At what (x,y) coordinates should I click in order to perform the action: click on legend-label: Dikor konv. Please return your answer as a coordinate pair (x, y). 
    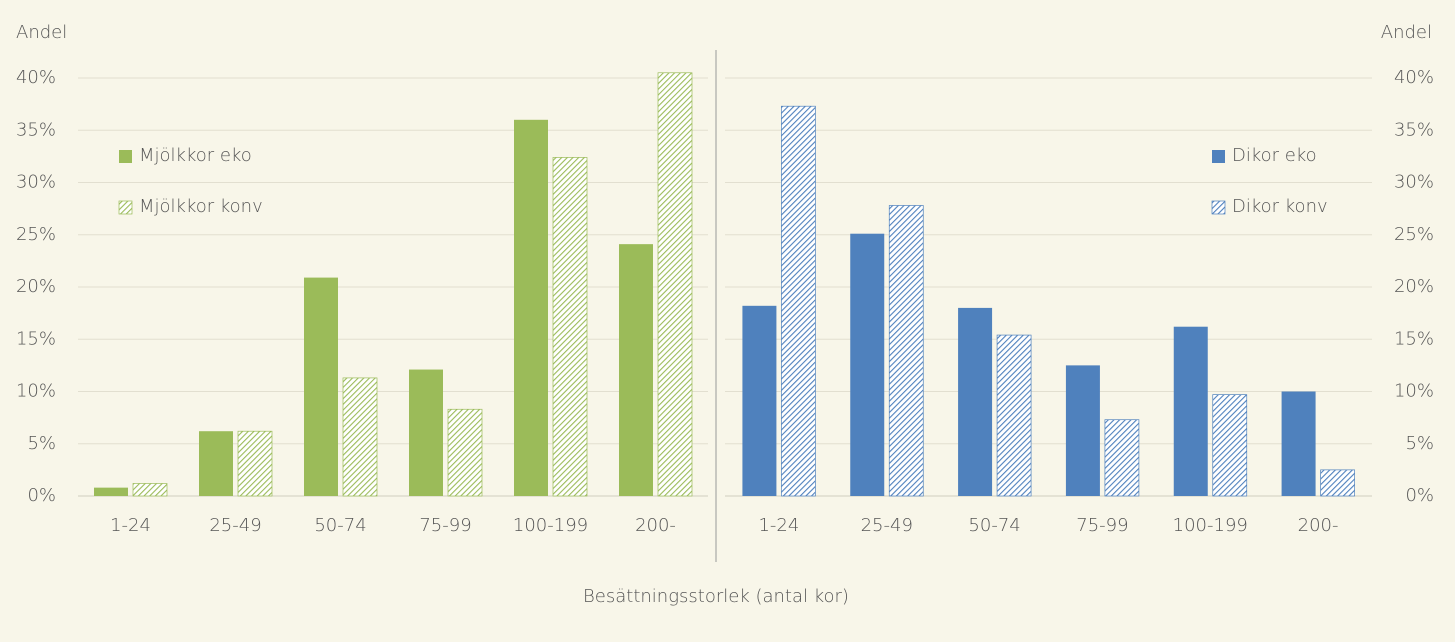
    Looking at the image, I should click on (1280, 206).